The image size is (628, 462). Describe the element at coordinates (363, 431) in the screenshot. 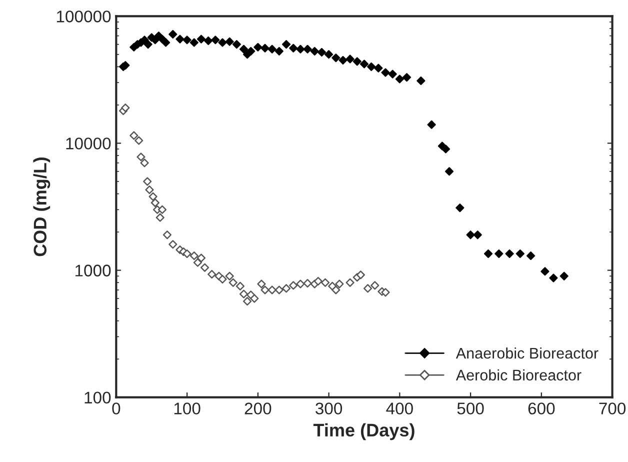

I see `x-axis-title: Time (Days)` at that location.